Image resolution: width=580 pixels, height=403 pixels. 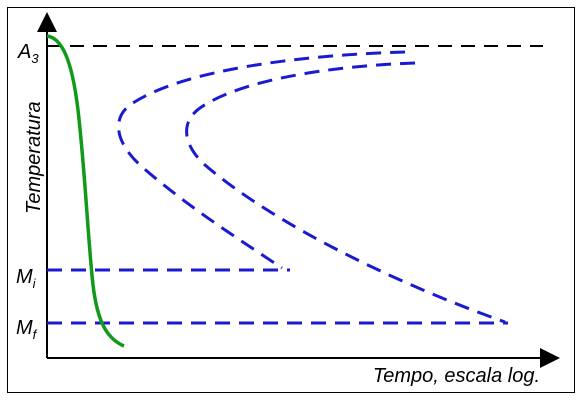 I want to click on x-axis-label: Tempo, escala log., so click(x=456, y=376).